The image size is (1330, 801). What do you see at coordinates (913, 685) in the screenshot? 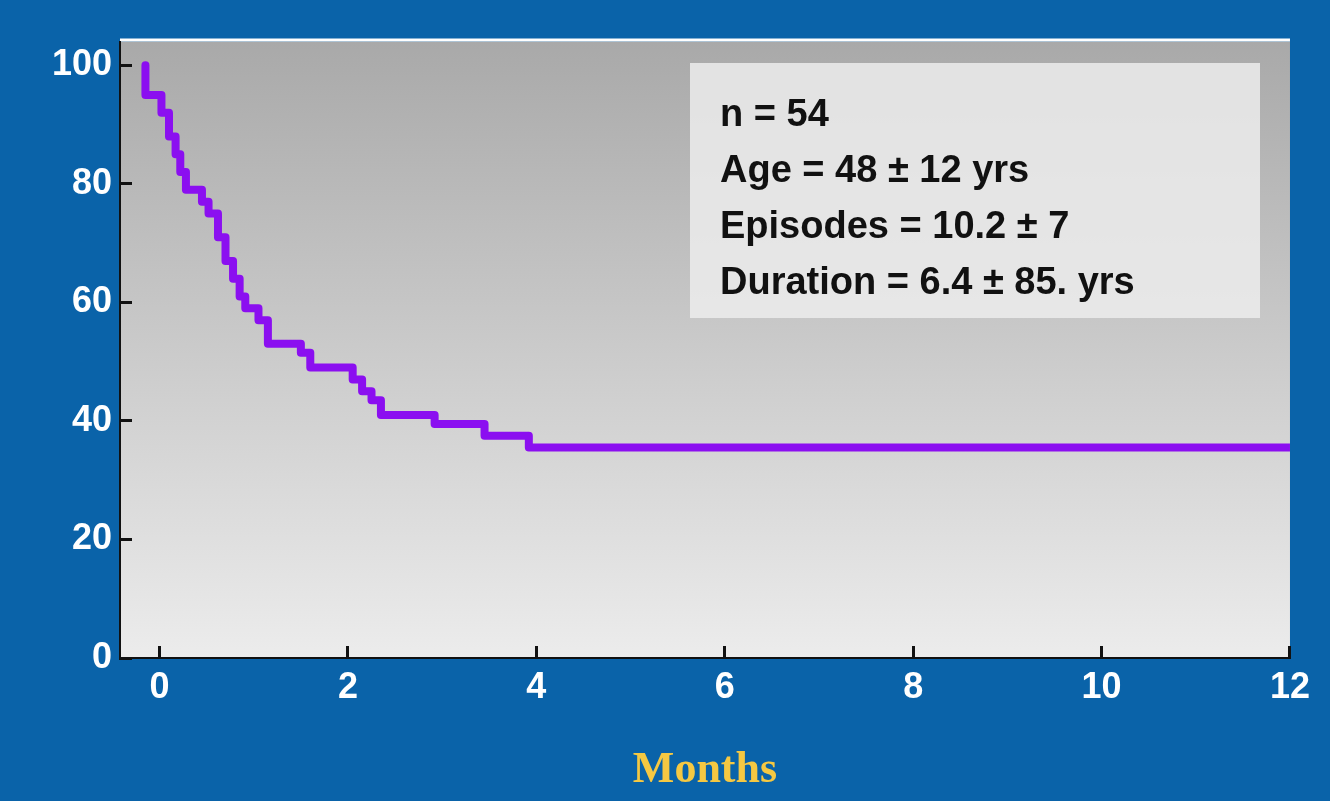
I see `x-tick-label: 8` at bounding box center [913, 685].